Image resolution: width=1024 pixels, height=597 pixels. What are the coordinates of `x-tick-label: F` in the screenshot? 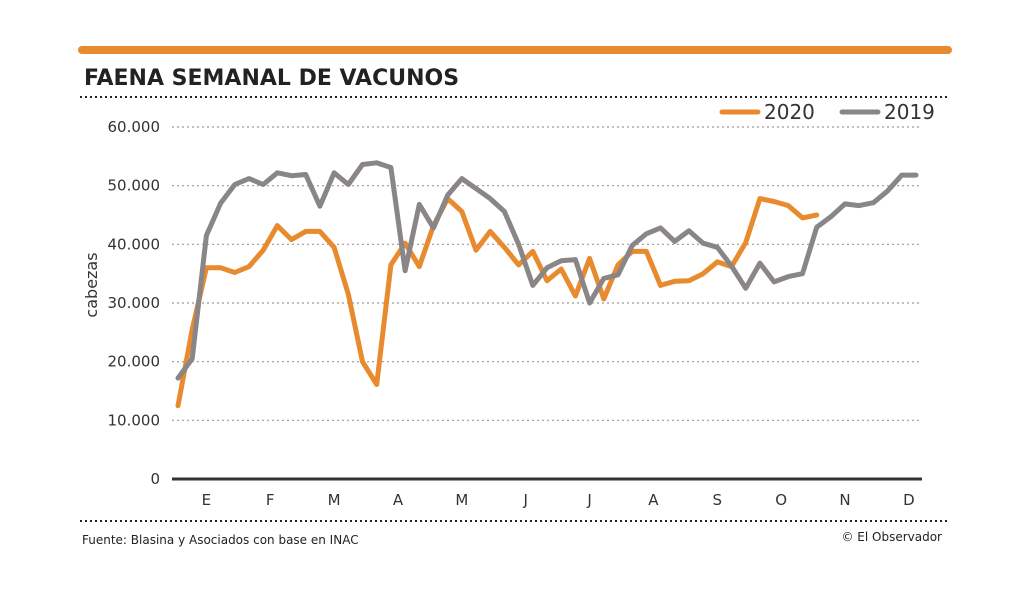 It's located at (270, 500).